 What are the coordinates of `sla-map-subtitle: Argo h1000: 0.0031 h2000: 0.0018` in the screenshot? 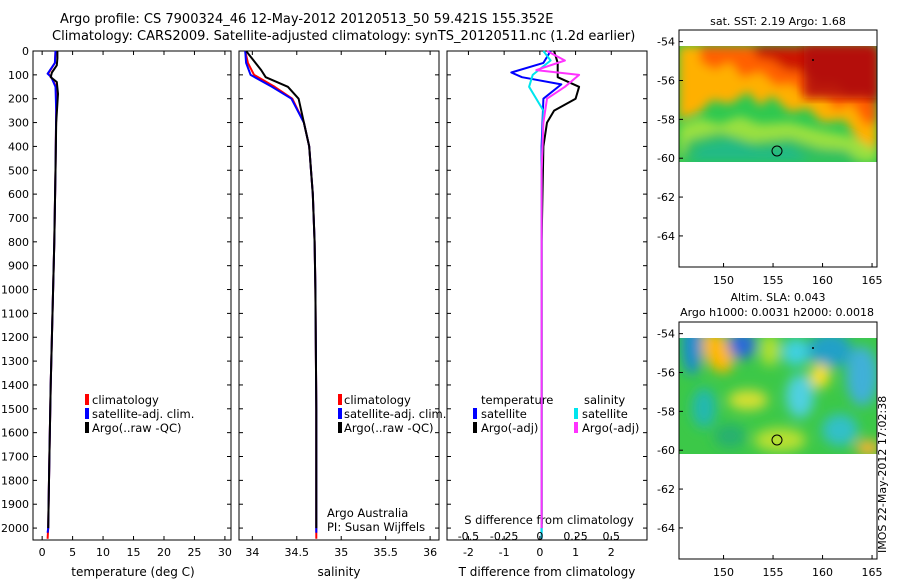 It's located at (777, 312).